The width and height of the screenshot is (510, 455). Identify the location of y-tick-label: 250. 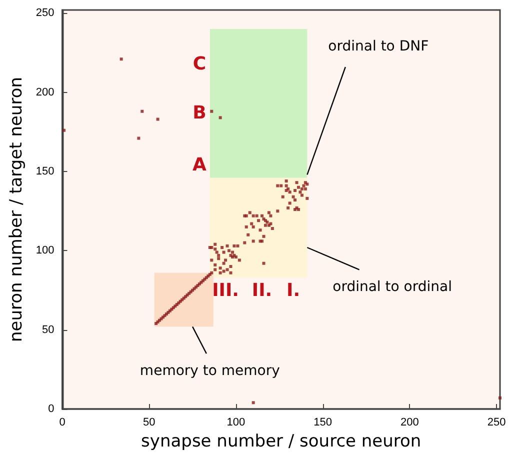
(45, 13).